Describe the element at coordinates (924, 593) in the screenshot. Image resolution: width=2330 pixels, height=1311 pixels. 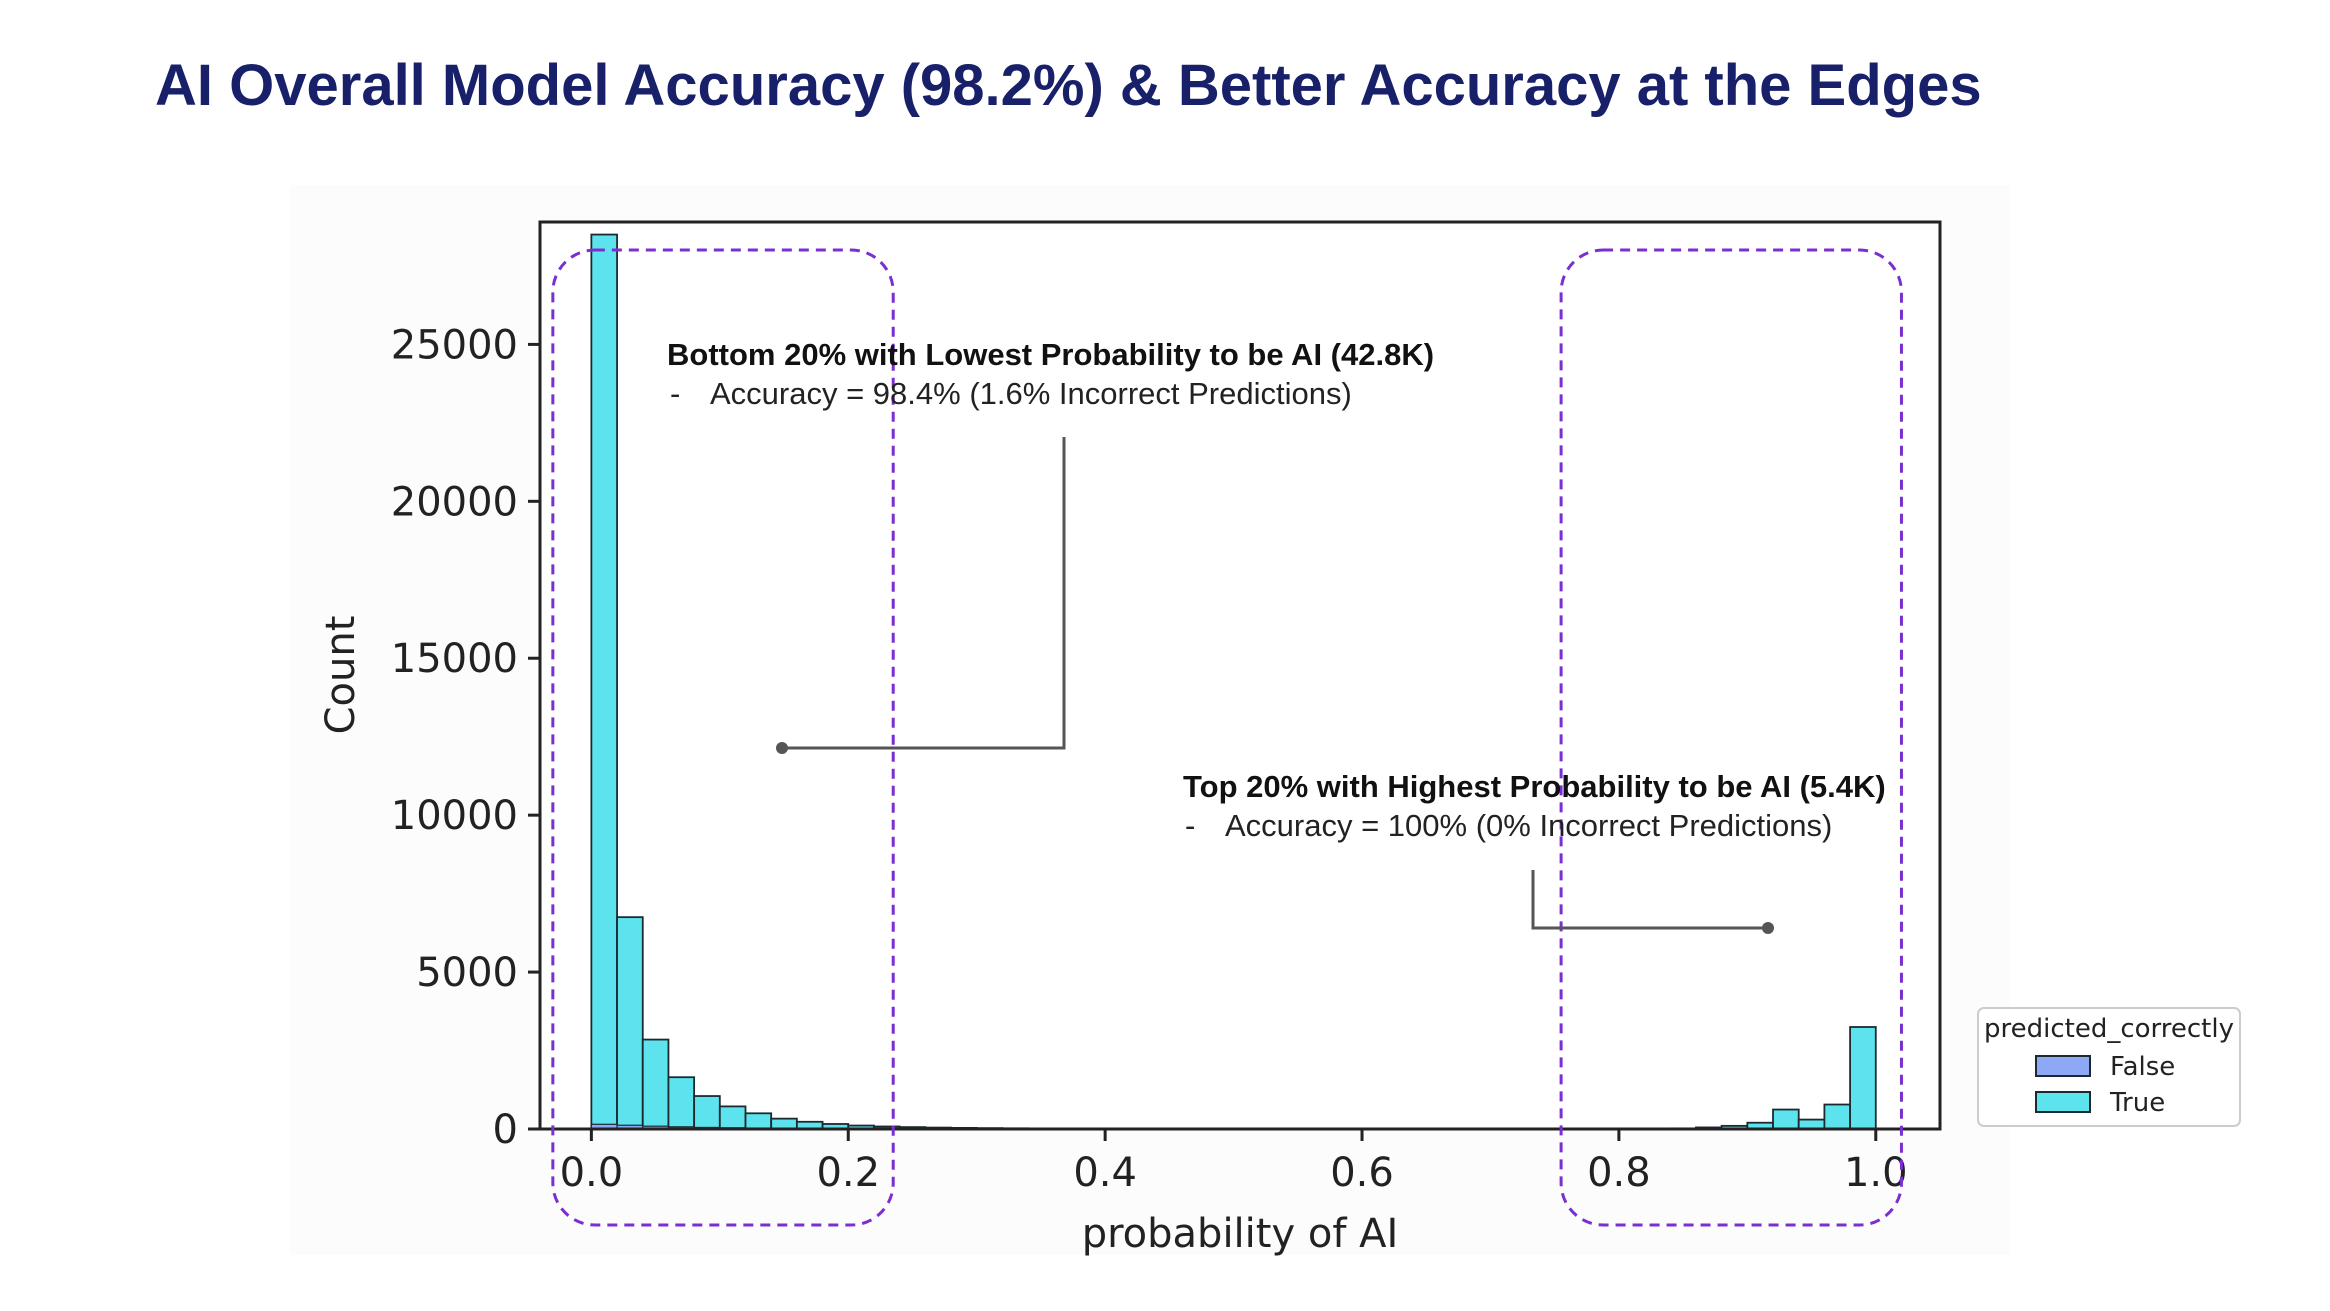
I see `callout-line-bottom` at that location.